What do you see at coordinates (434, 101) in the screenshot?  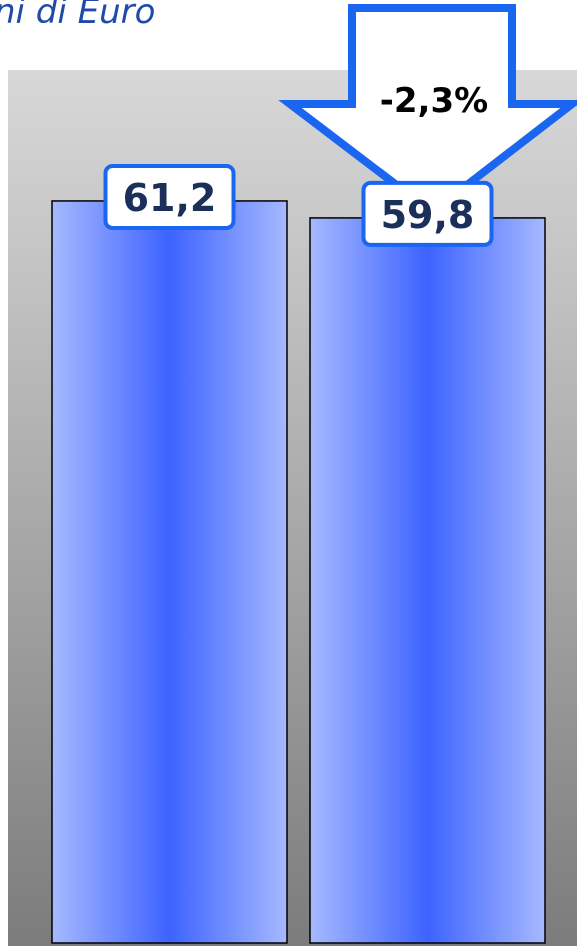 I see `change-percent-label: -2,3%` at bounding box center [434, 101].